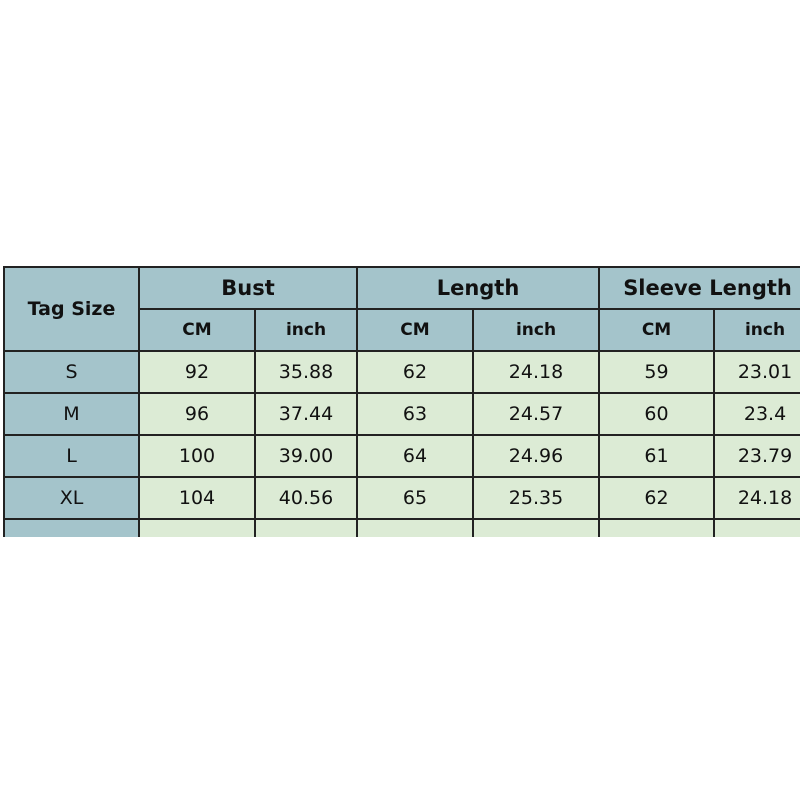  Describe the element at coordinates (657, 456) in the screenshot. I see `measurement-cell: 61` at that location.